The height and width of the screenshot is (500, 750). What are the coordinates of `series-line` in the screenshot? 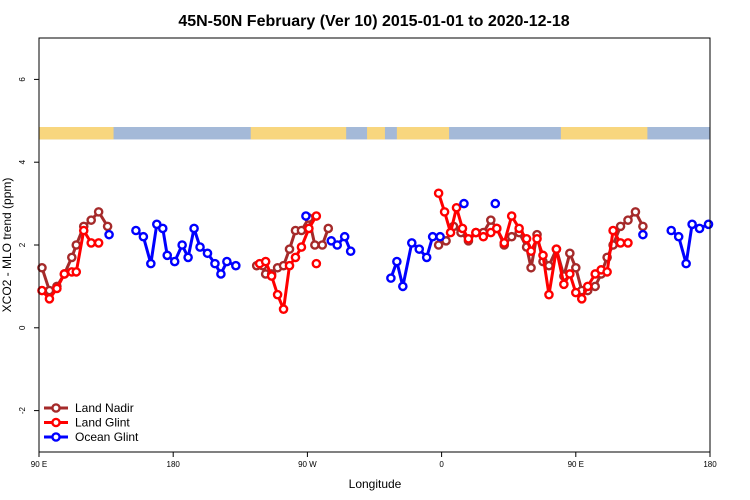 It's located at (288, 263).